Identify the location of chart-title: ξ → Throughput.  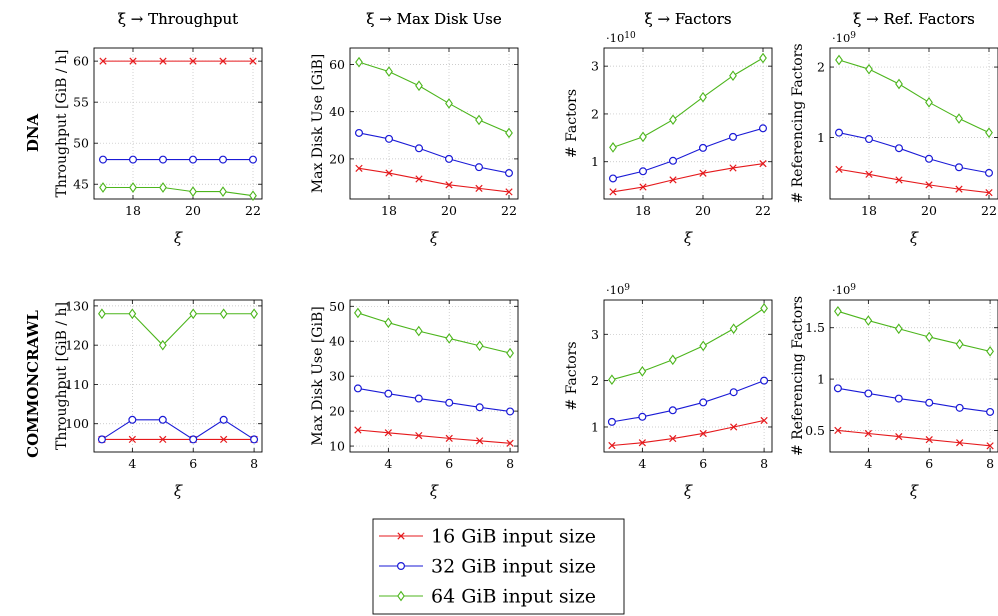
(178, 19).